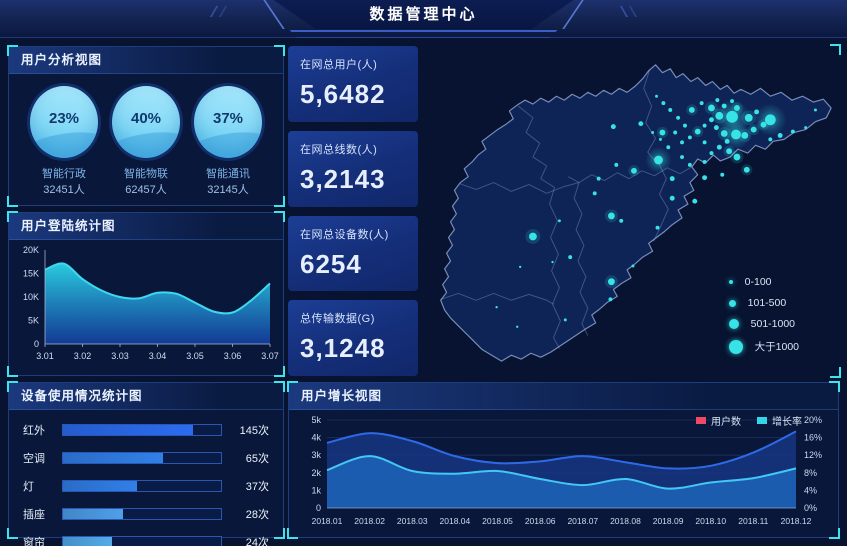  I want to click on liquid-ball: 37%, so click(228, 122).